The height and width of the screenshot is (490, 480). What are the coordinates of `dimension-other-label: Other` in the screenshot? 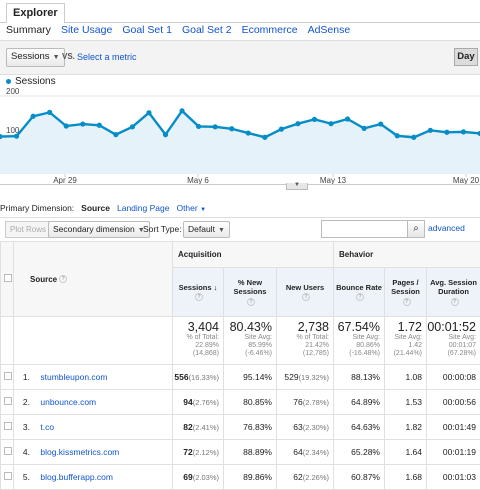 It's located at (186, 208).